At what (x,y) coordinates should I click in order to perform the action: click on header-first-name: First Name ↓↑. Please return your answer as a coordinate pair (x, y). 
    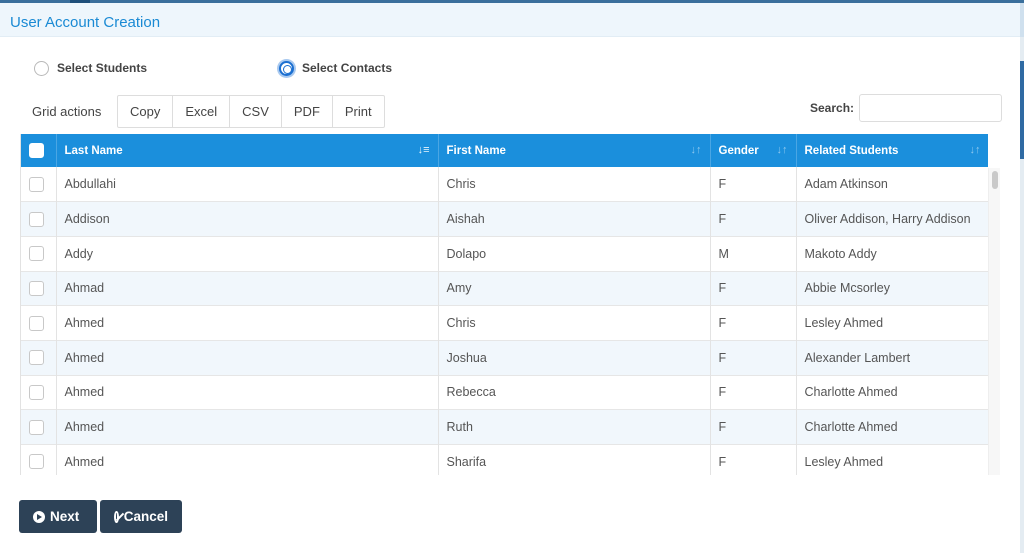
    Looking at the image, I should click on (574, 150).